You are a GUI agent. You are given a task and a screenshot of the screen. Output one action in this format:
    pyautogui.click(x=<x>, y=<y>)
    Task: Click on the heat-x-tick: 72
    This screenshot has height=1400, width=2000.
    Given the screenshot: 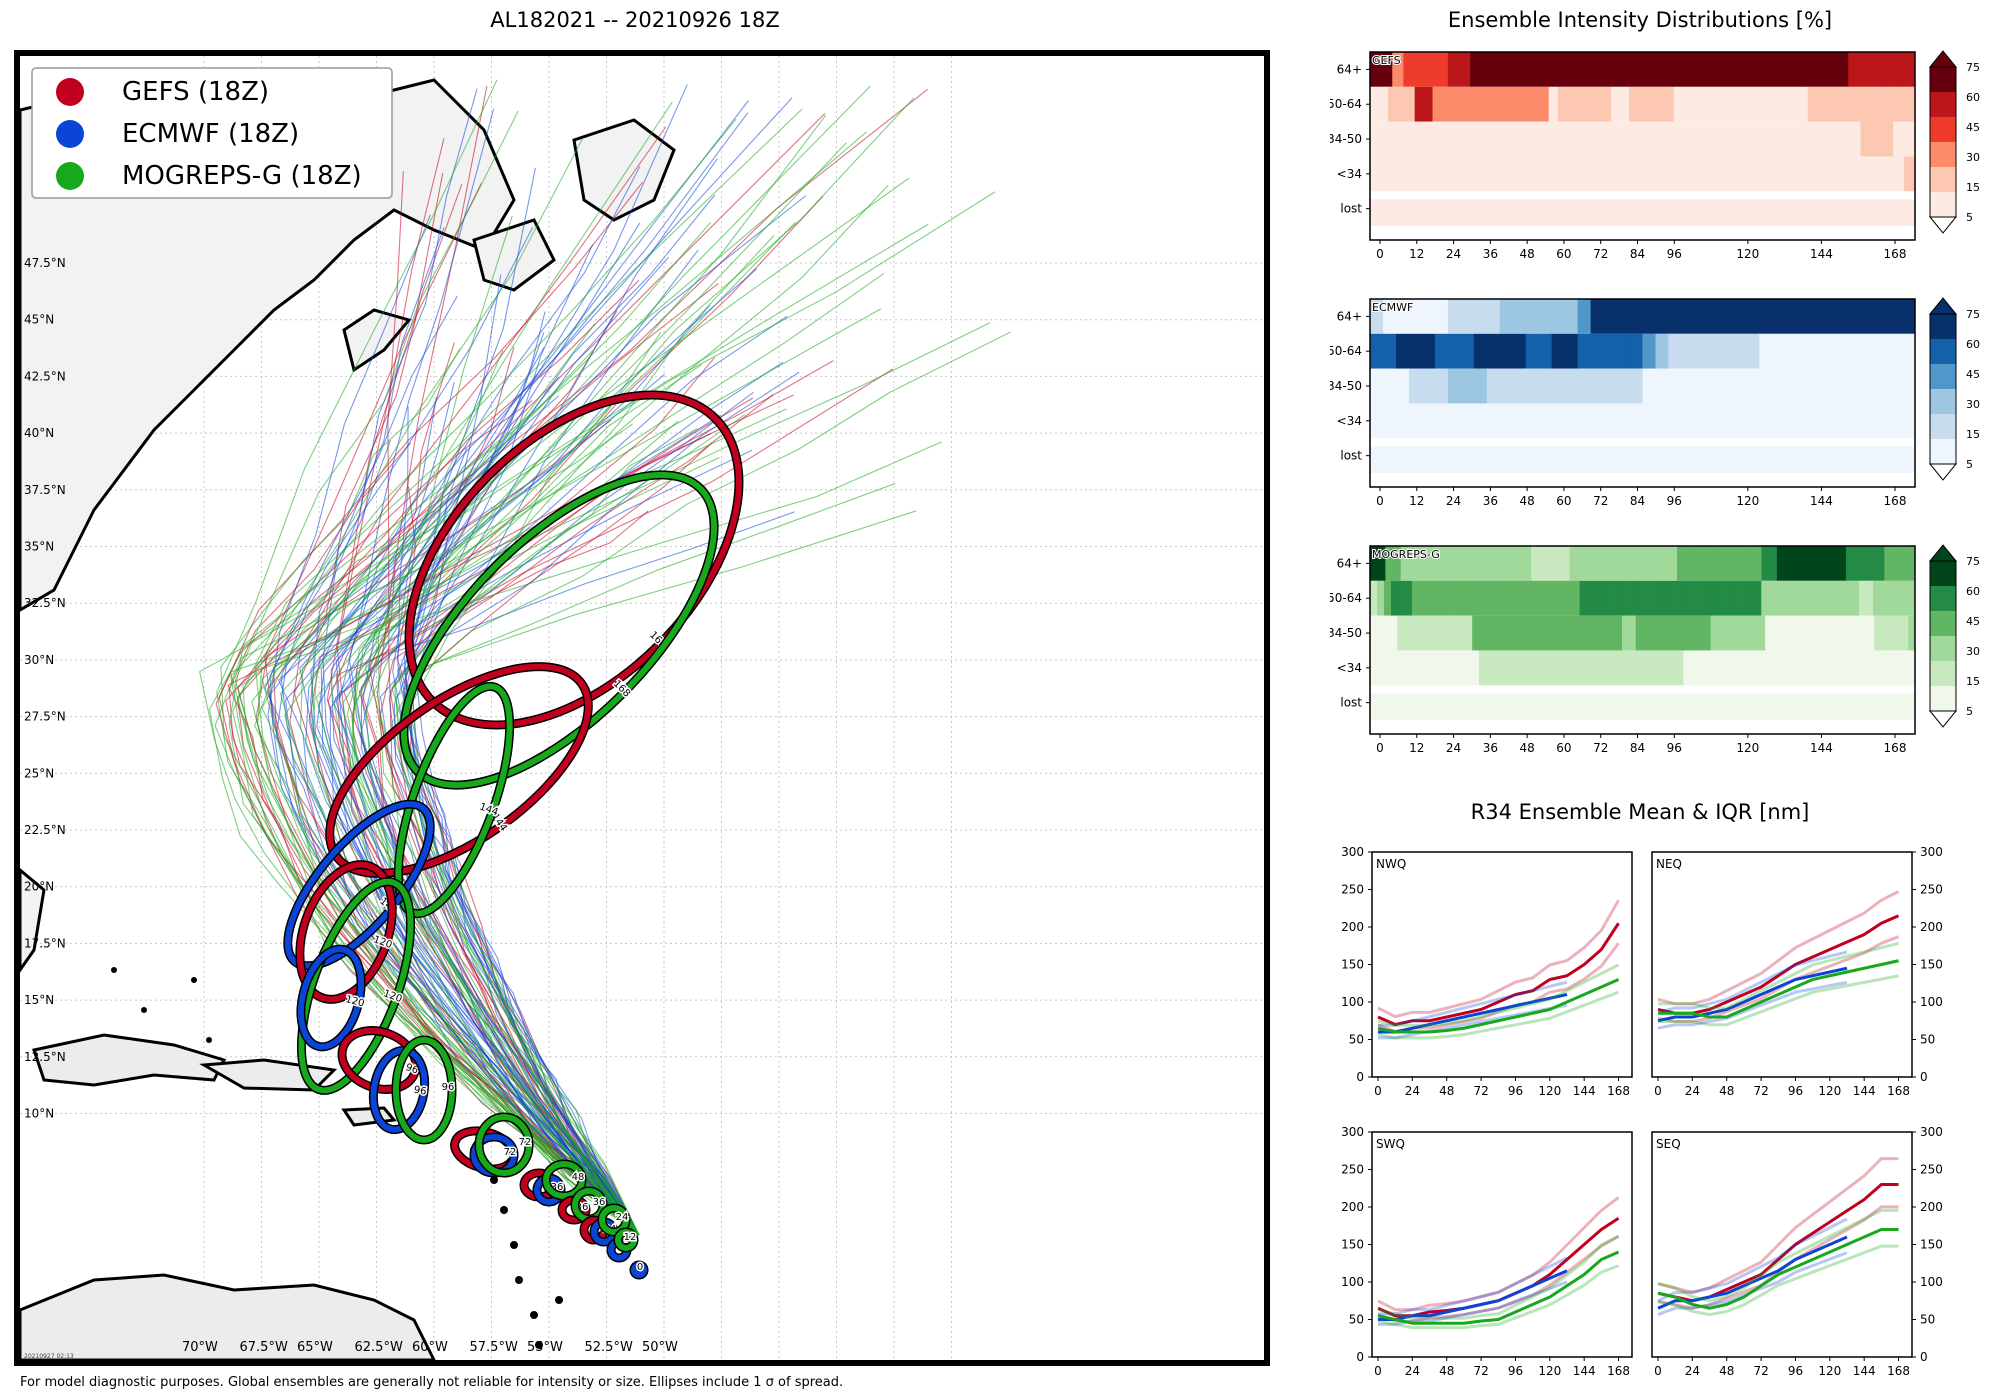 What is the action you would take?
    pyautogui.click(x=1600, y=501)
    